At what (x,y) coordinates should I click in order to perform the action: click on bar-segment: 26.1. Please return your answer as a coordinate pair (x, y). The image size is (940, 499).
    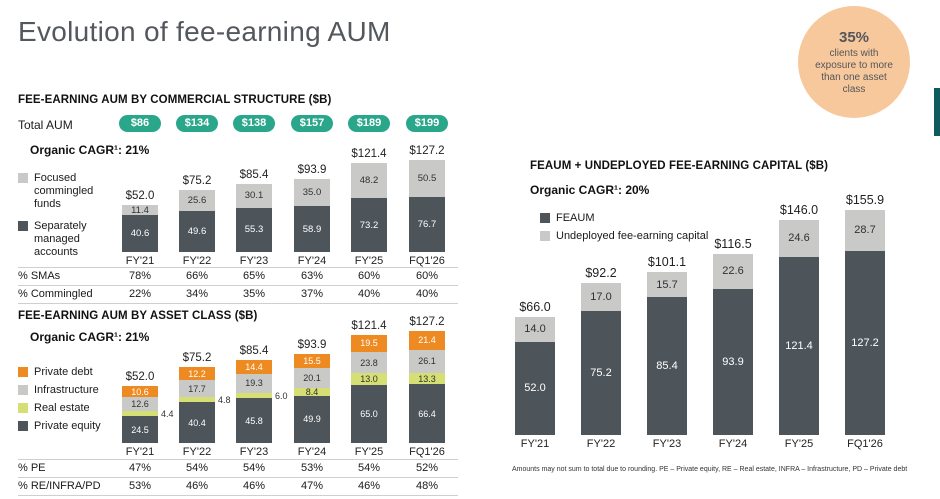
    Looking at the image, I should click on (427, 361).